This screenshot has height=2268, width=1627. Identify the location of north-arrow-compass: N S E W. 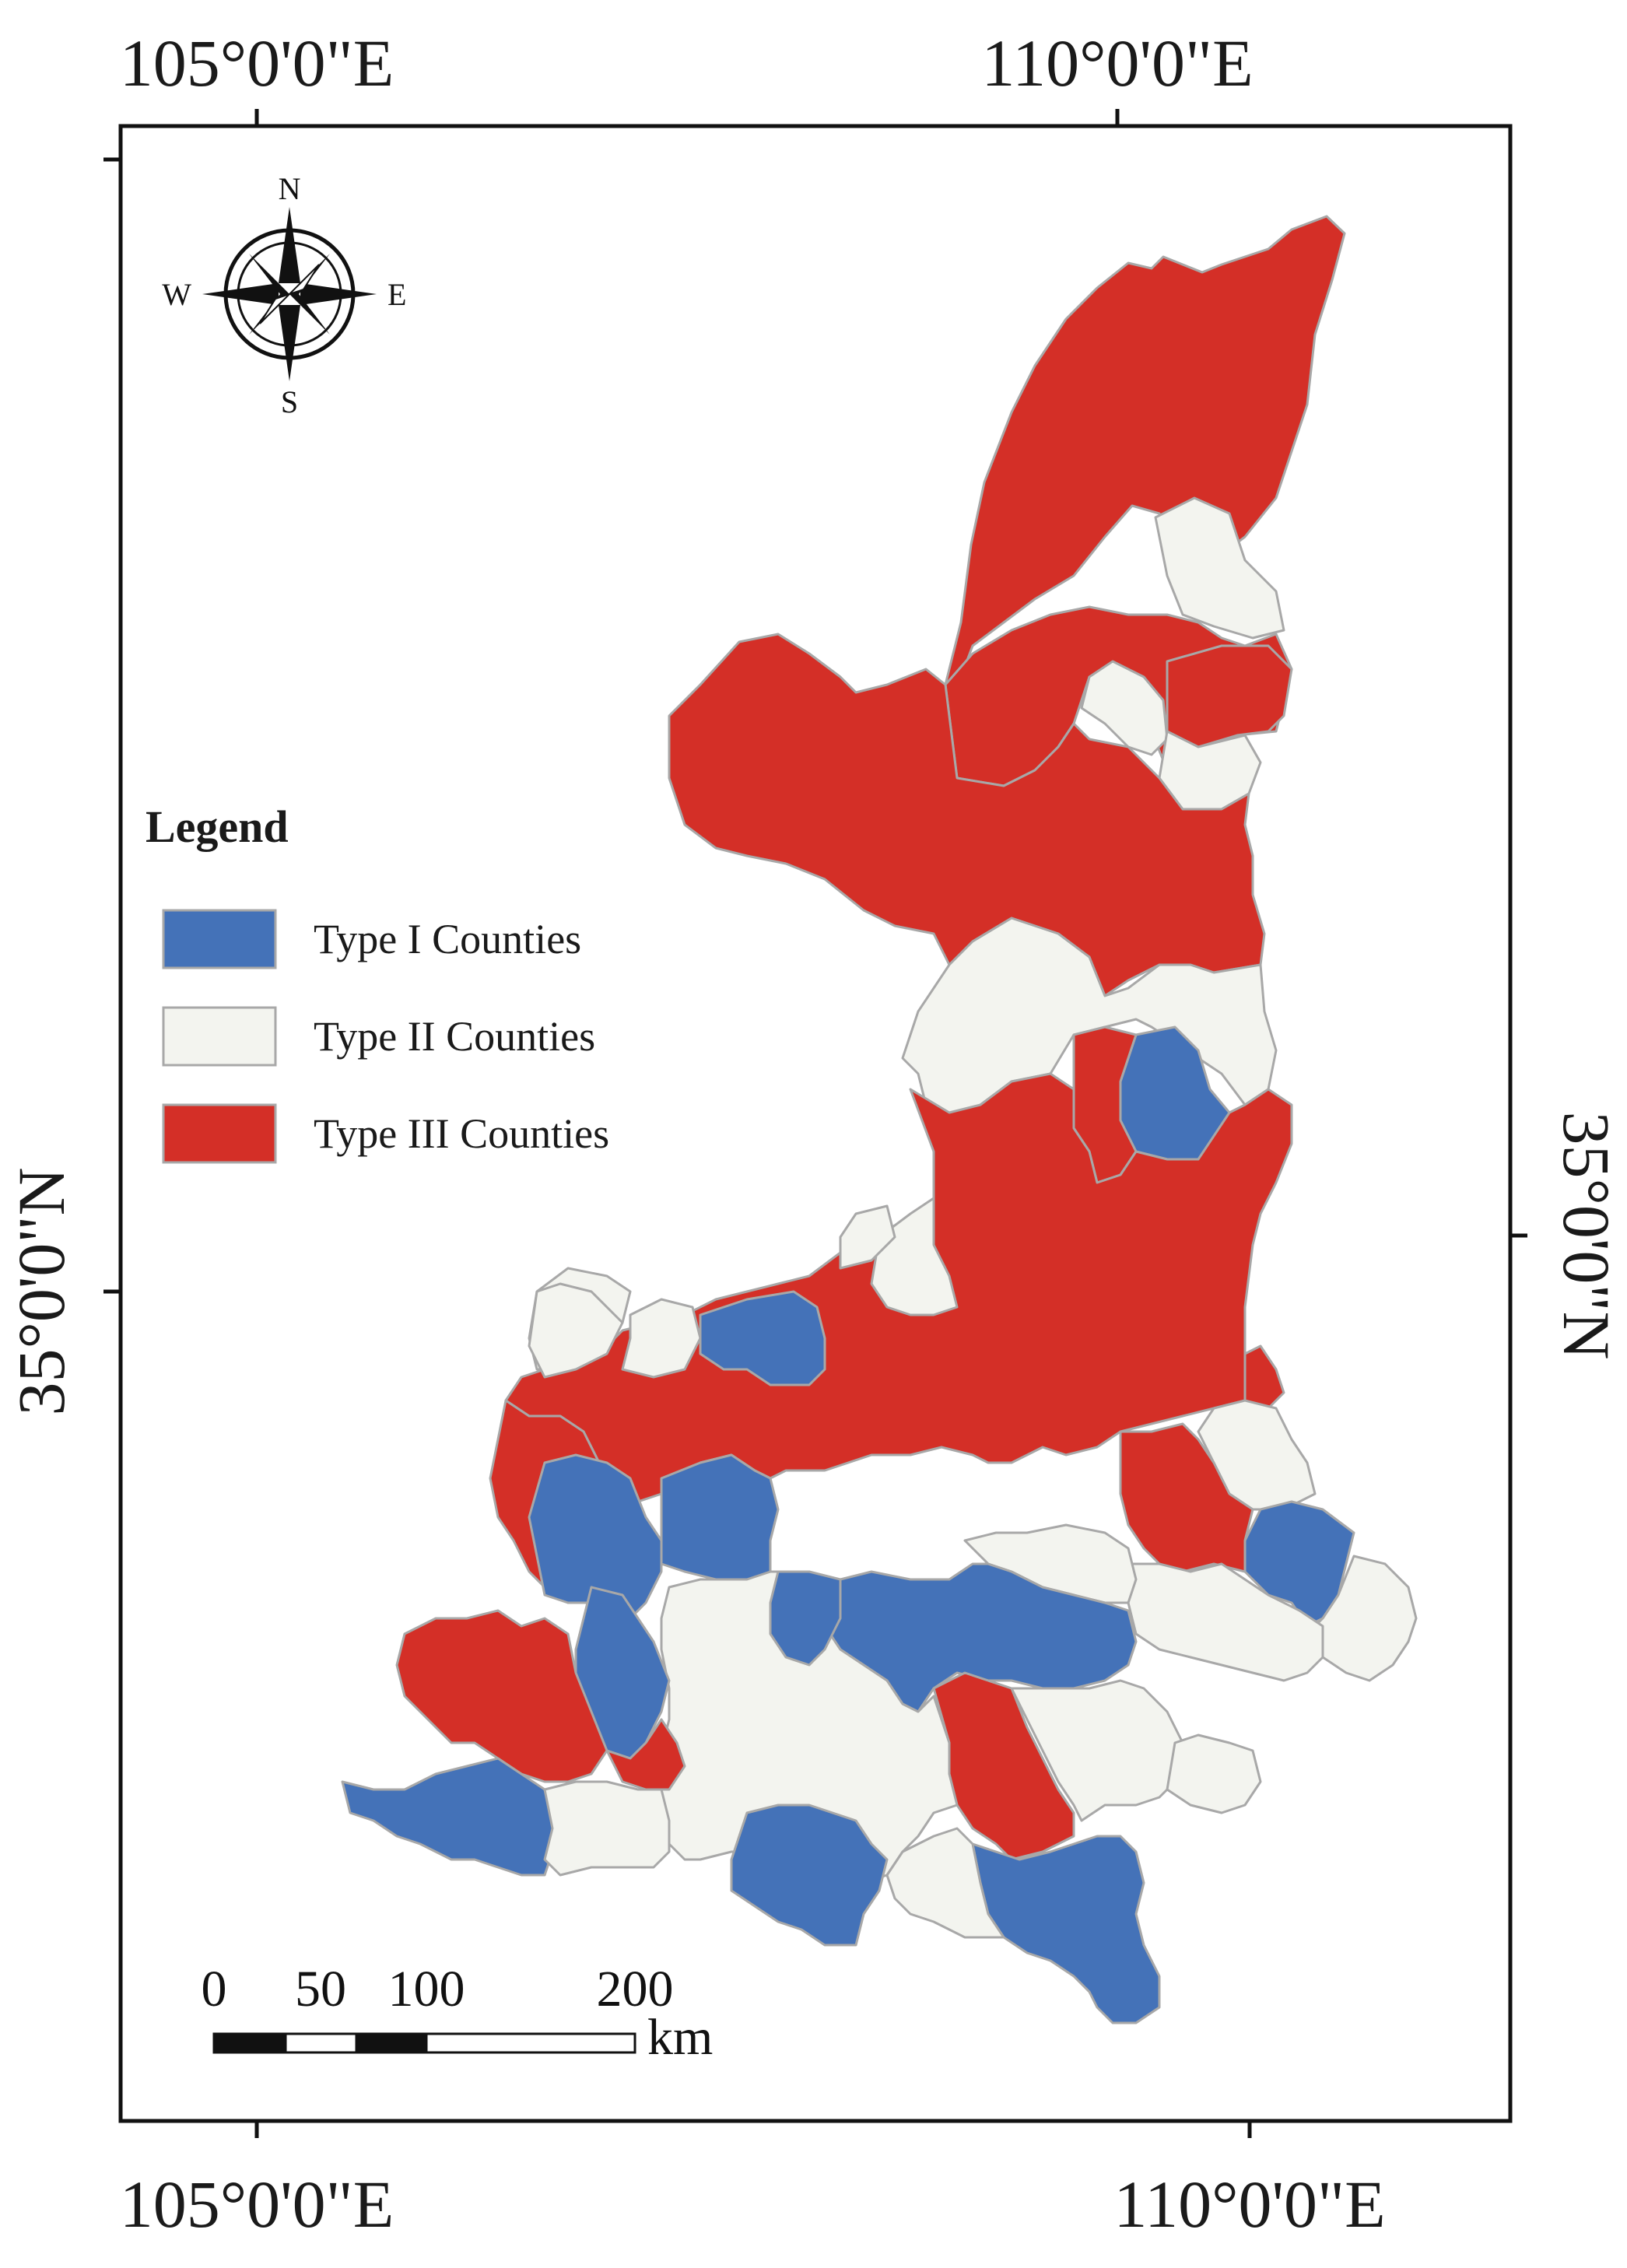
(284, 295).